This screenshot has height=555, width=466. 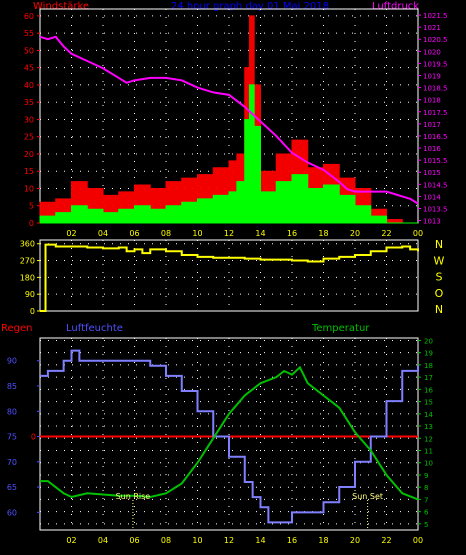 What do you see at coordinates (12, 487) in the screenshot?
I see `humidity-ytick-label-1: 65` at bounding box center [12, 487].